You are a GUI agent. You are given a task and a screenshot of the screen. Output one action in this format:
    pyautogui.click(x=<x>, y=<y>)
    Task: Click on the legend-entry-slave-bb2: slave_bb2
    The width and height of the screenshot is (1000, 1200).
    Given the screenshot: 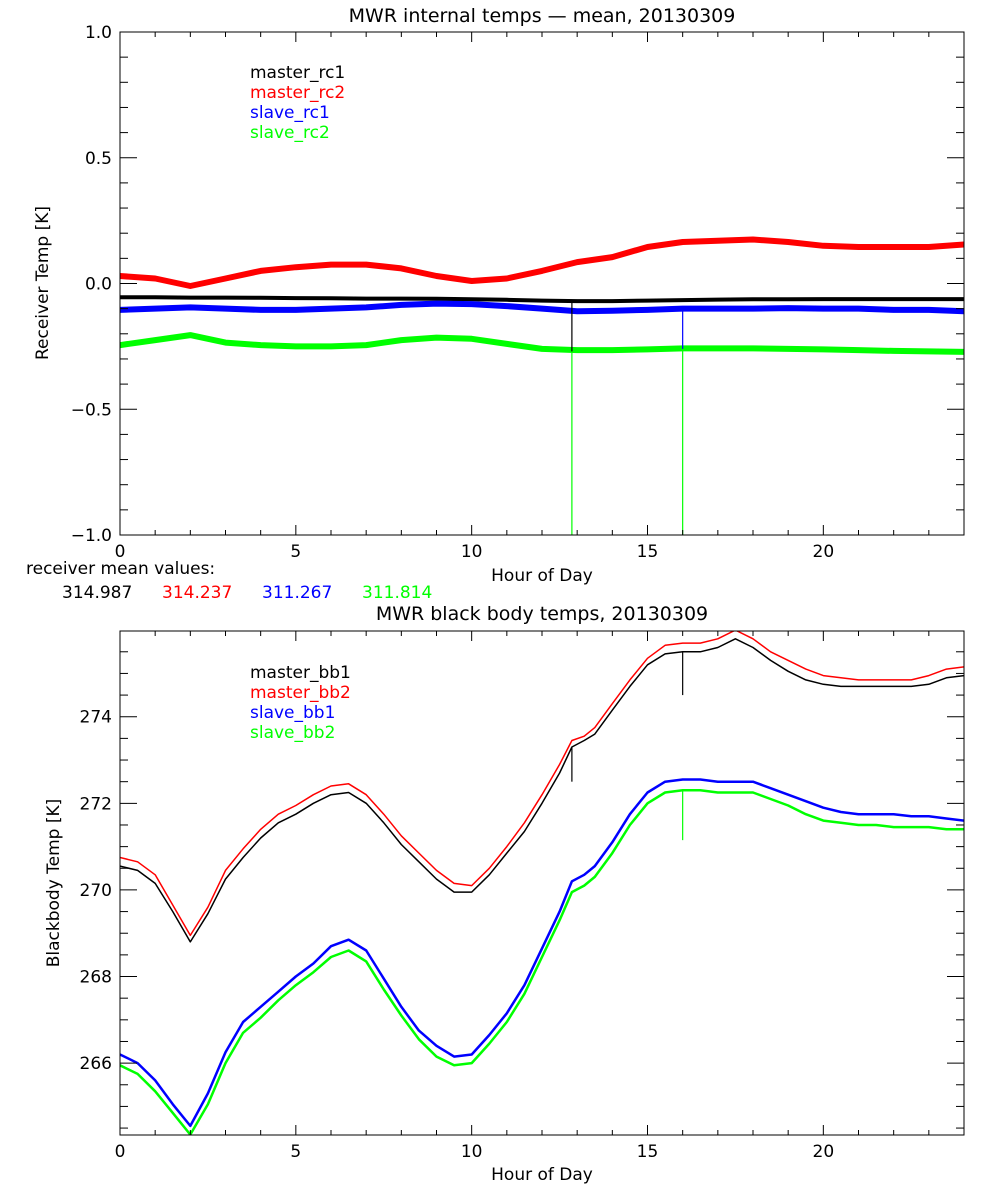 What is the action you would take?
    pyautogui.click(x=292, y=733)
    